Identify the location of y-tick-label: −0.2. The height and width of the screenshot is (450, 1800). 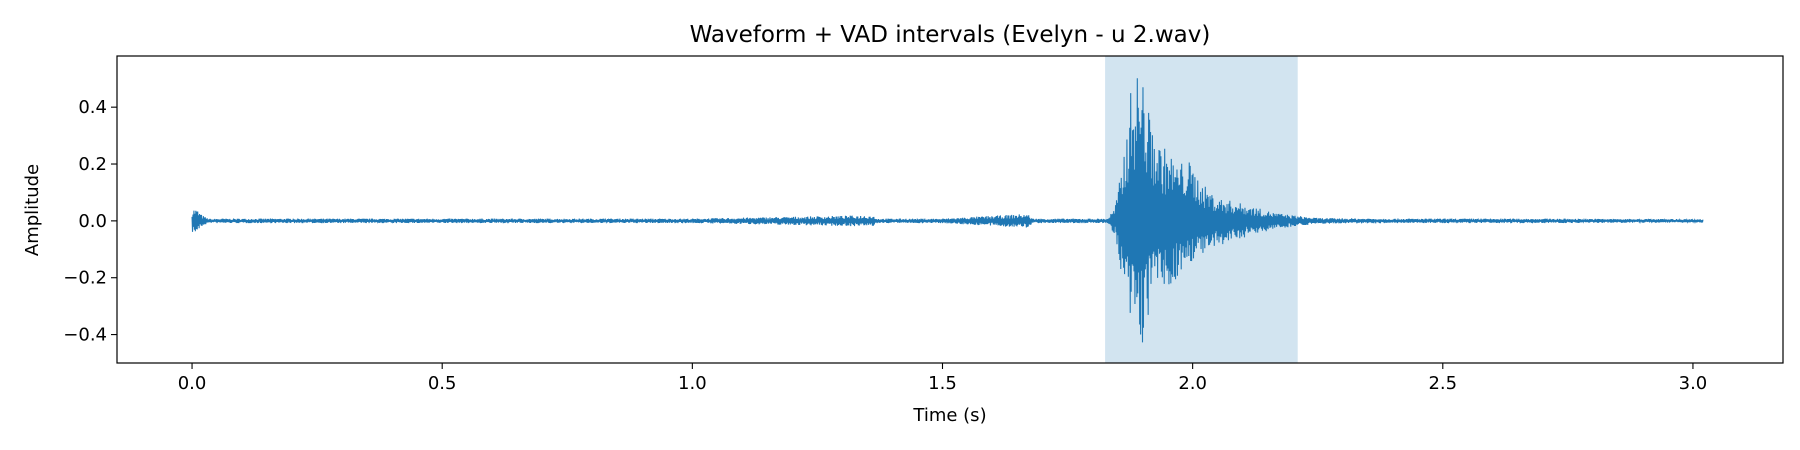
(85, 278).